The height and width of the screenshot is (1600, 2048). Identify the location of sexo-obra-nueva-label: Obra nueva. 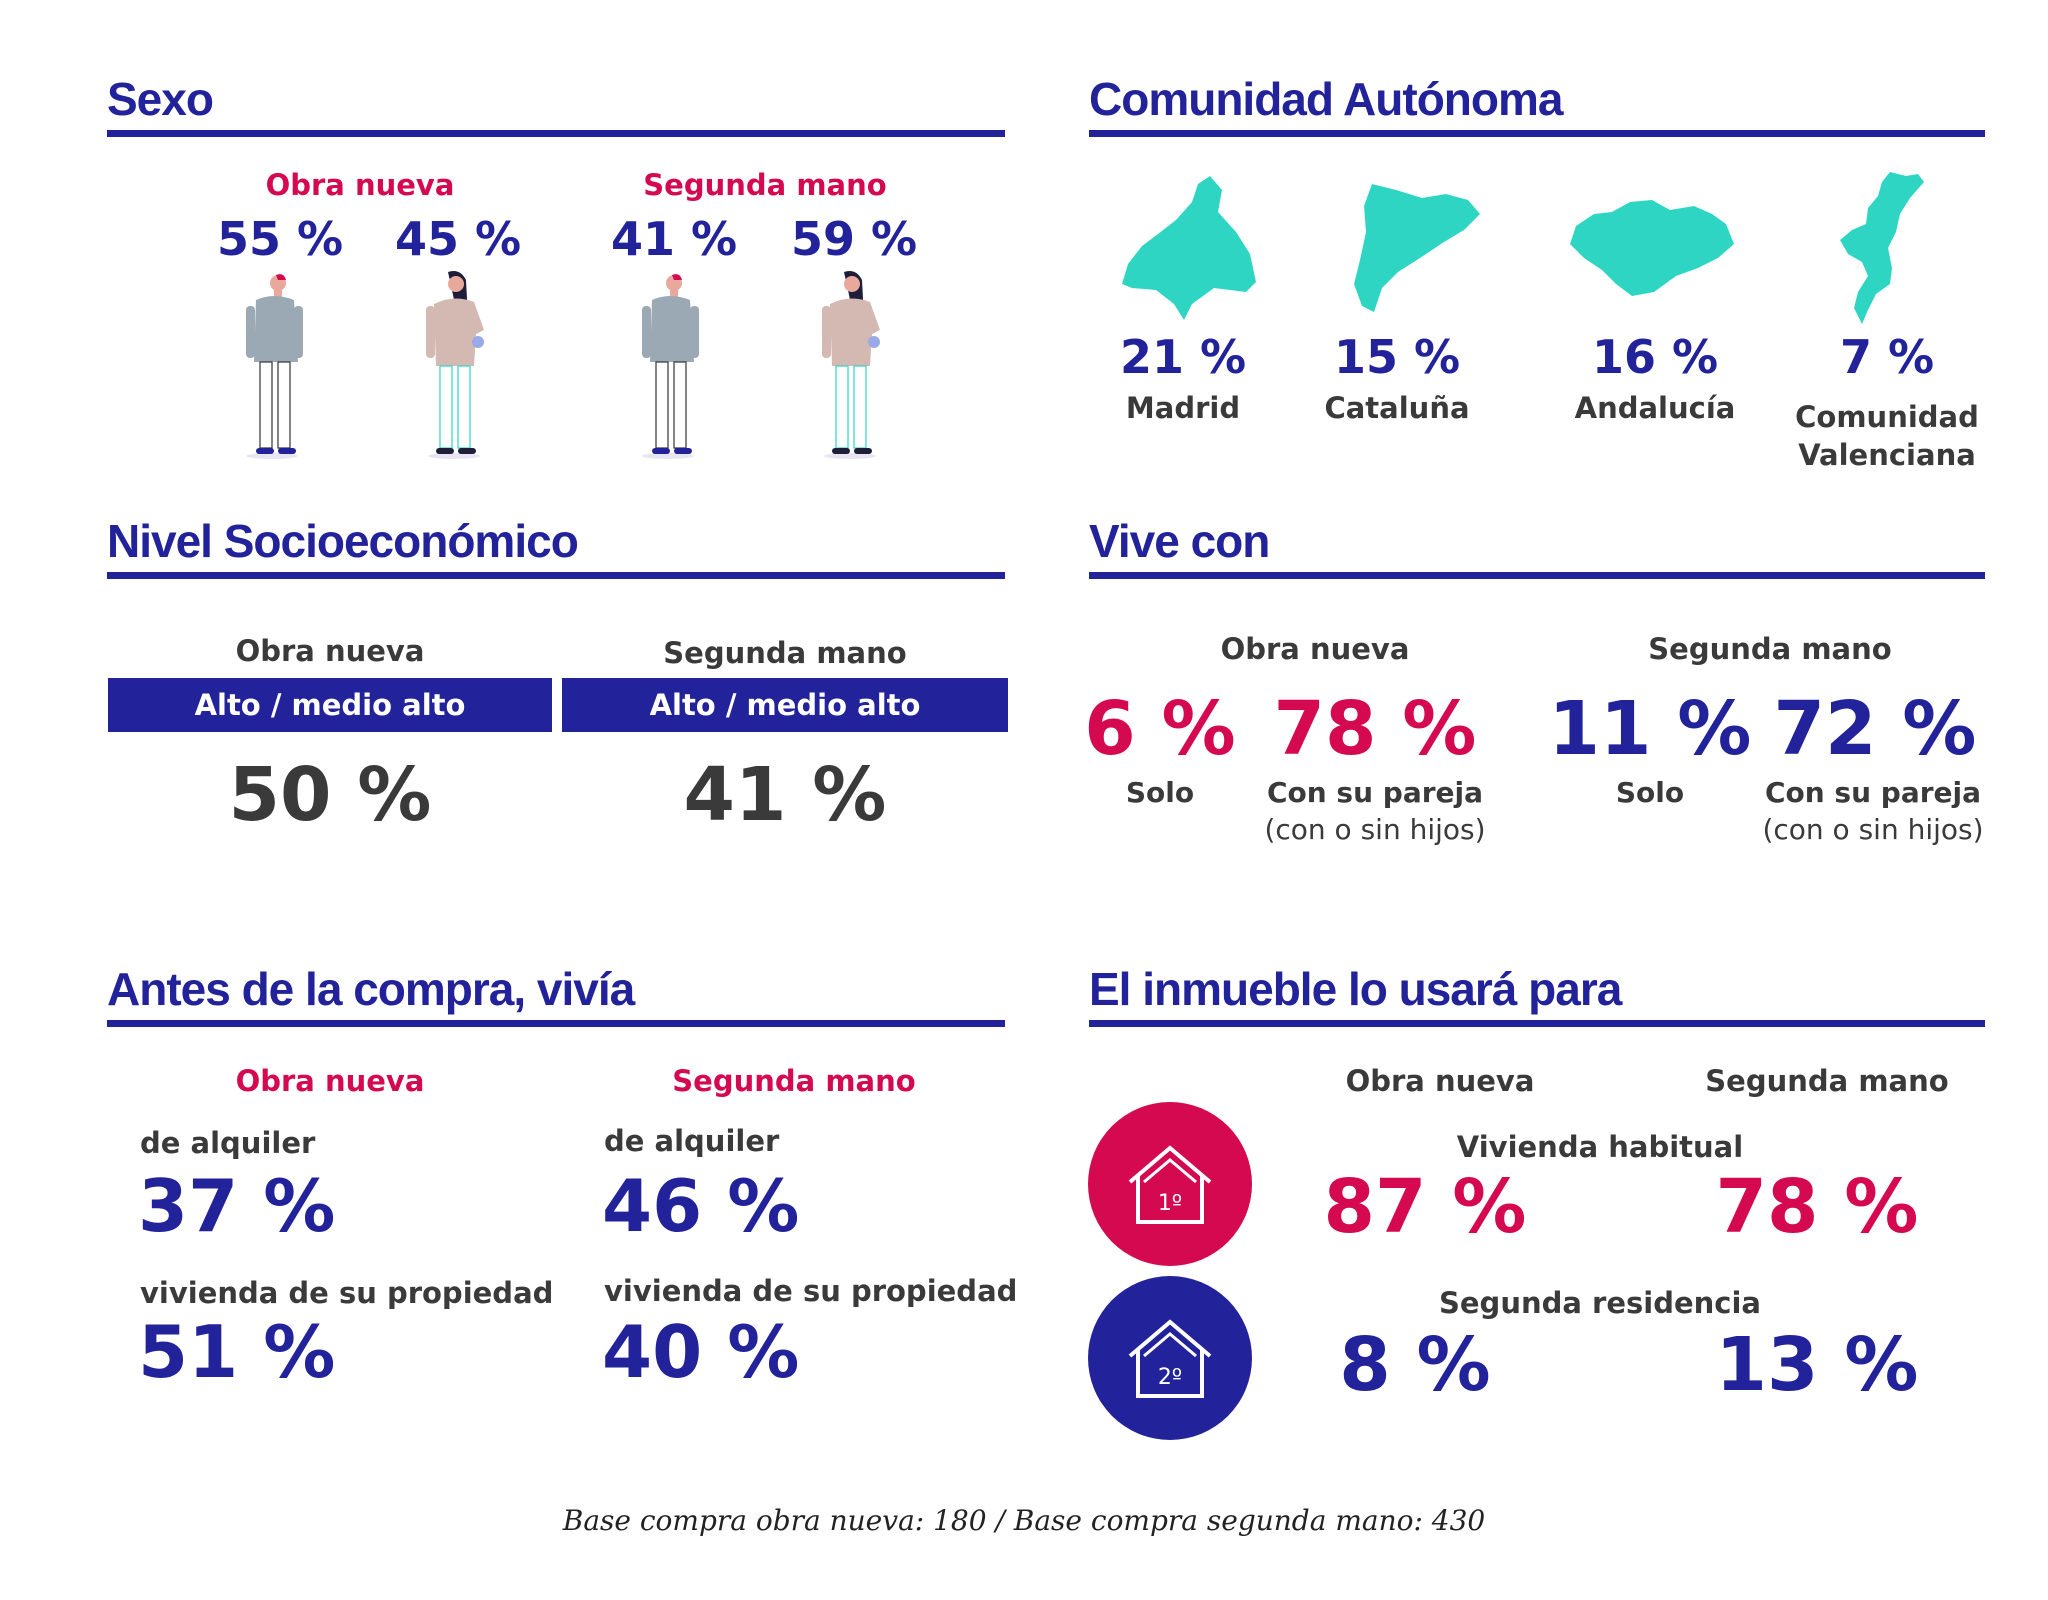
(360, 185).